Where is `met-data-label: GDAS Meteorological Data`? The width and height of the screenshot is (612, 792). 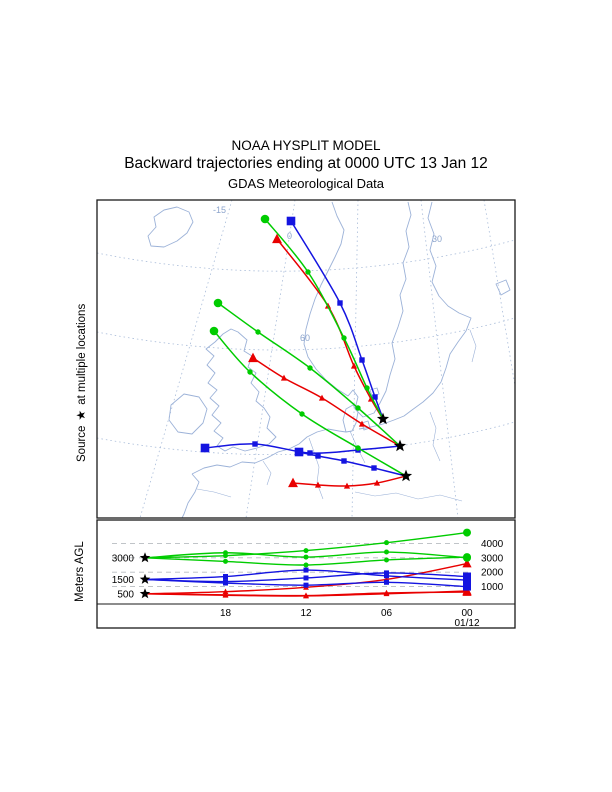
met-data-label: GDAS Meteorological Data is located at coordinates (306, 183).